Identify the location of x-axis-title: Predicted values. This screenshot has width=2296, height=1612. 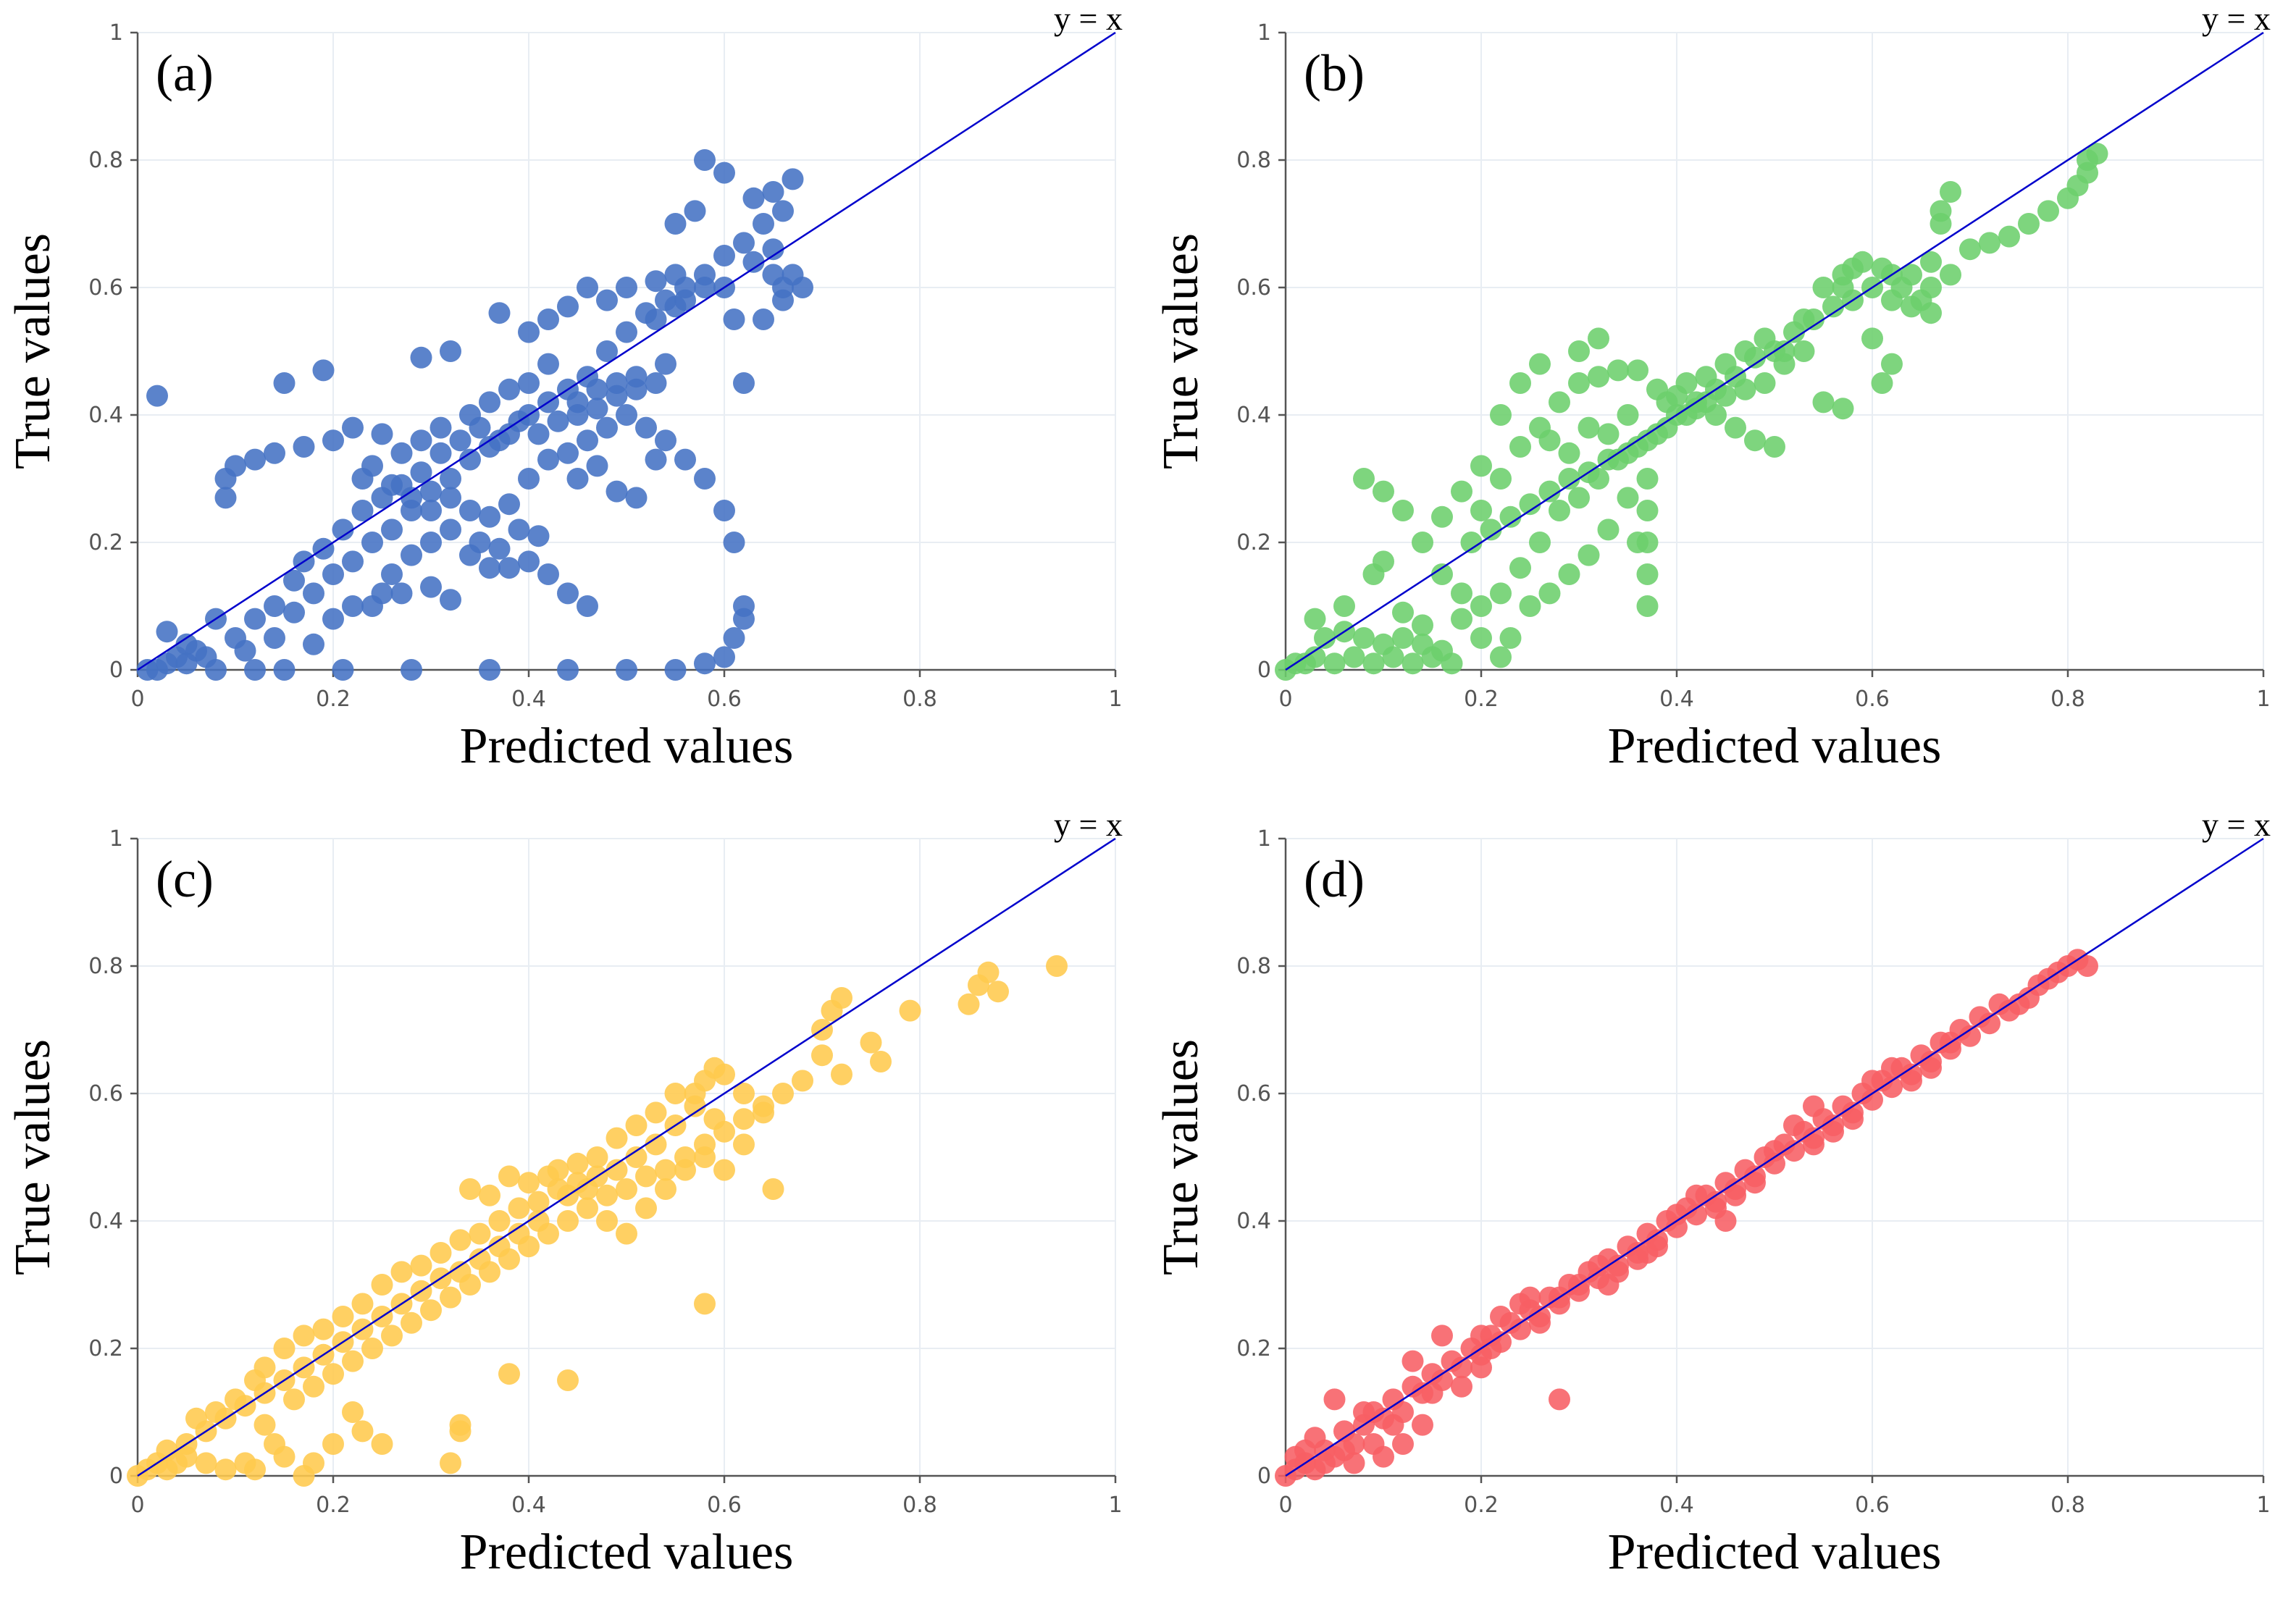
(1775, 746).